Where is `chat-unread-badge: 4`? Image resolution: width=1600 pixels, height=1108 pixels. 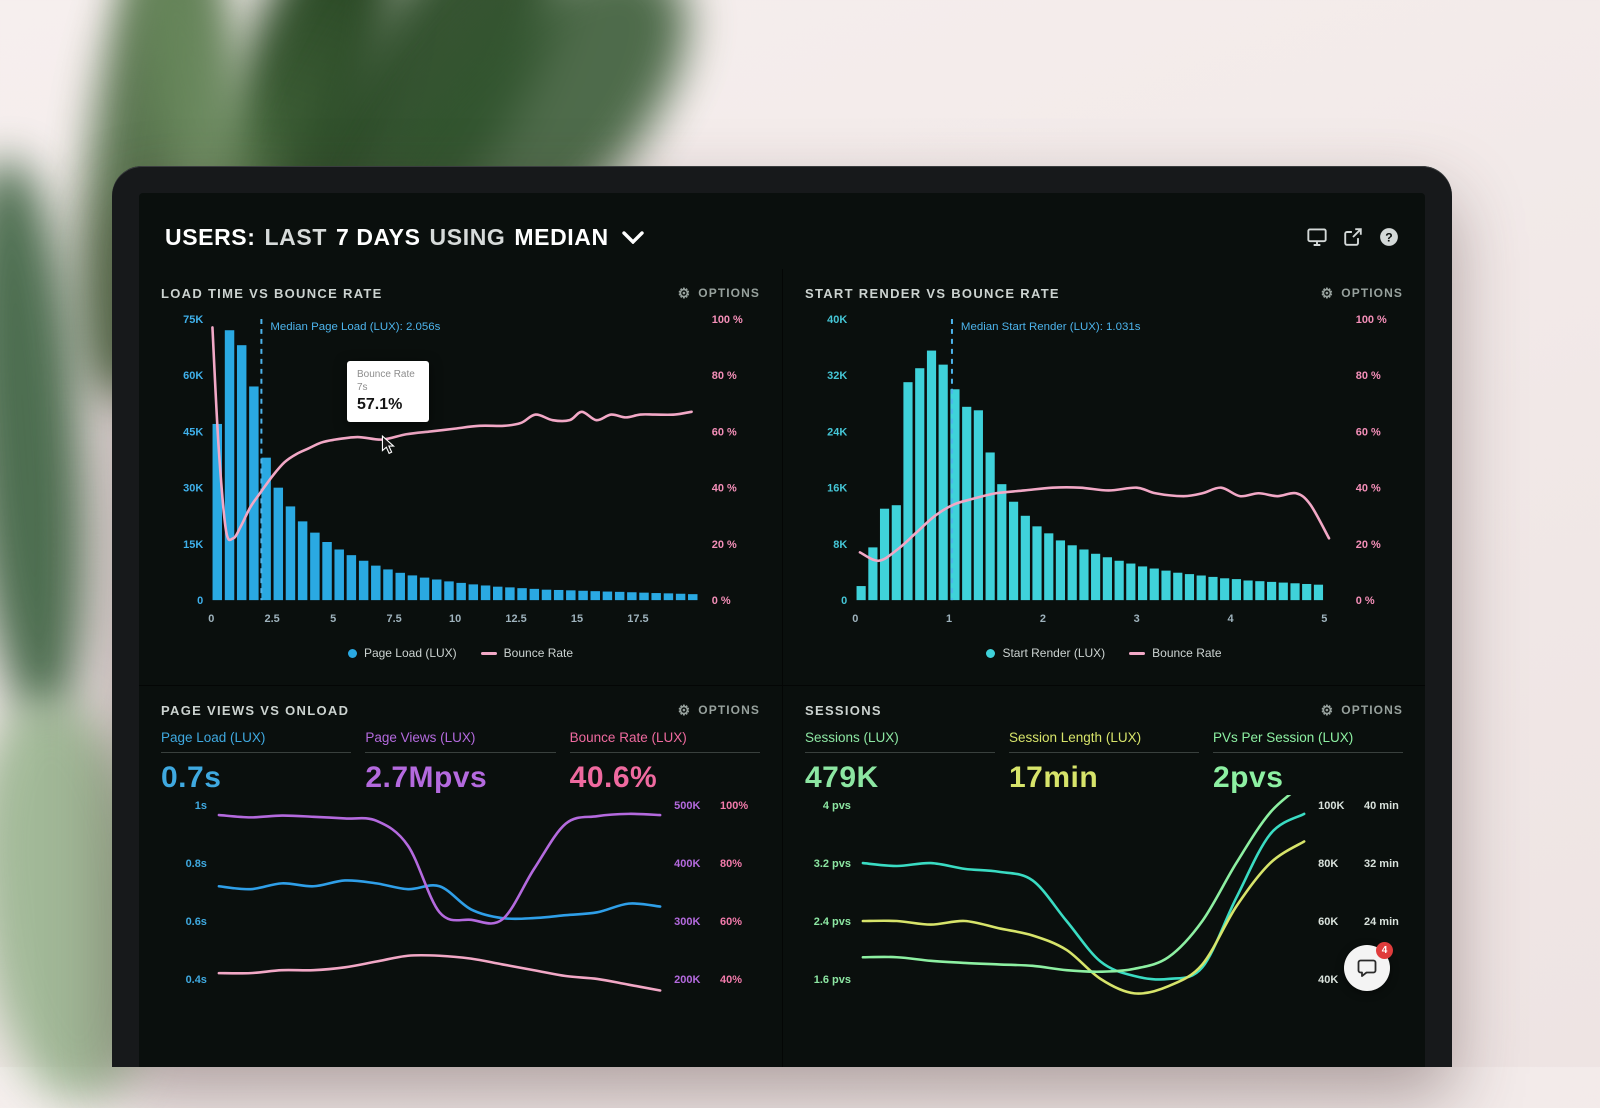
chat-unread-badge: 4 is located at coordinates (1384, 950).